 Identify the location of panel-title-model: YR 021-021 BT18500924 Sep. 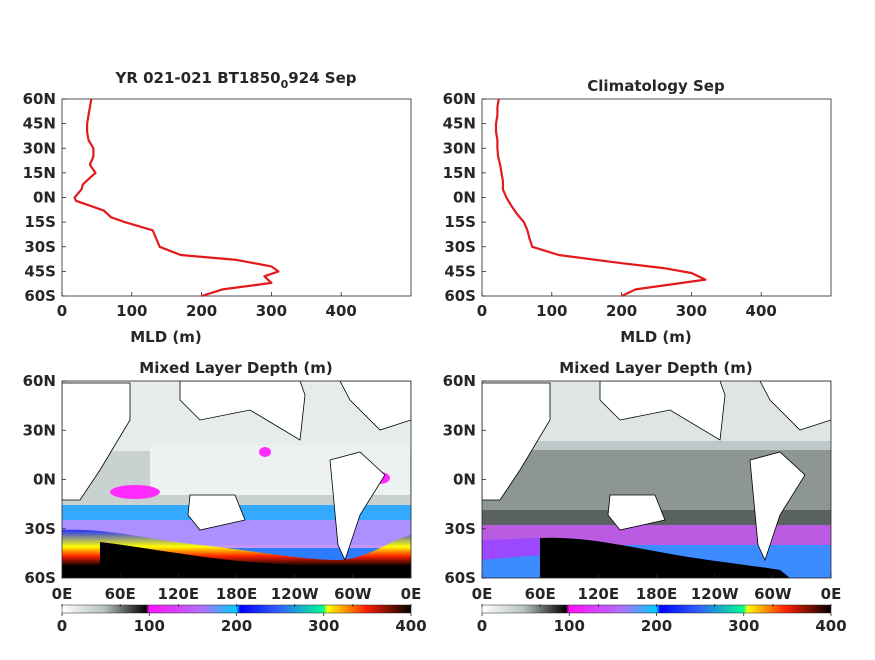
(235, 80).